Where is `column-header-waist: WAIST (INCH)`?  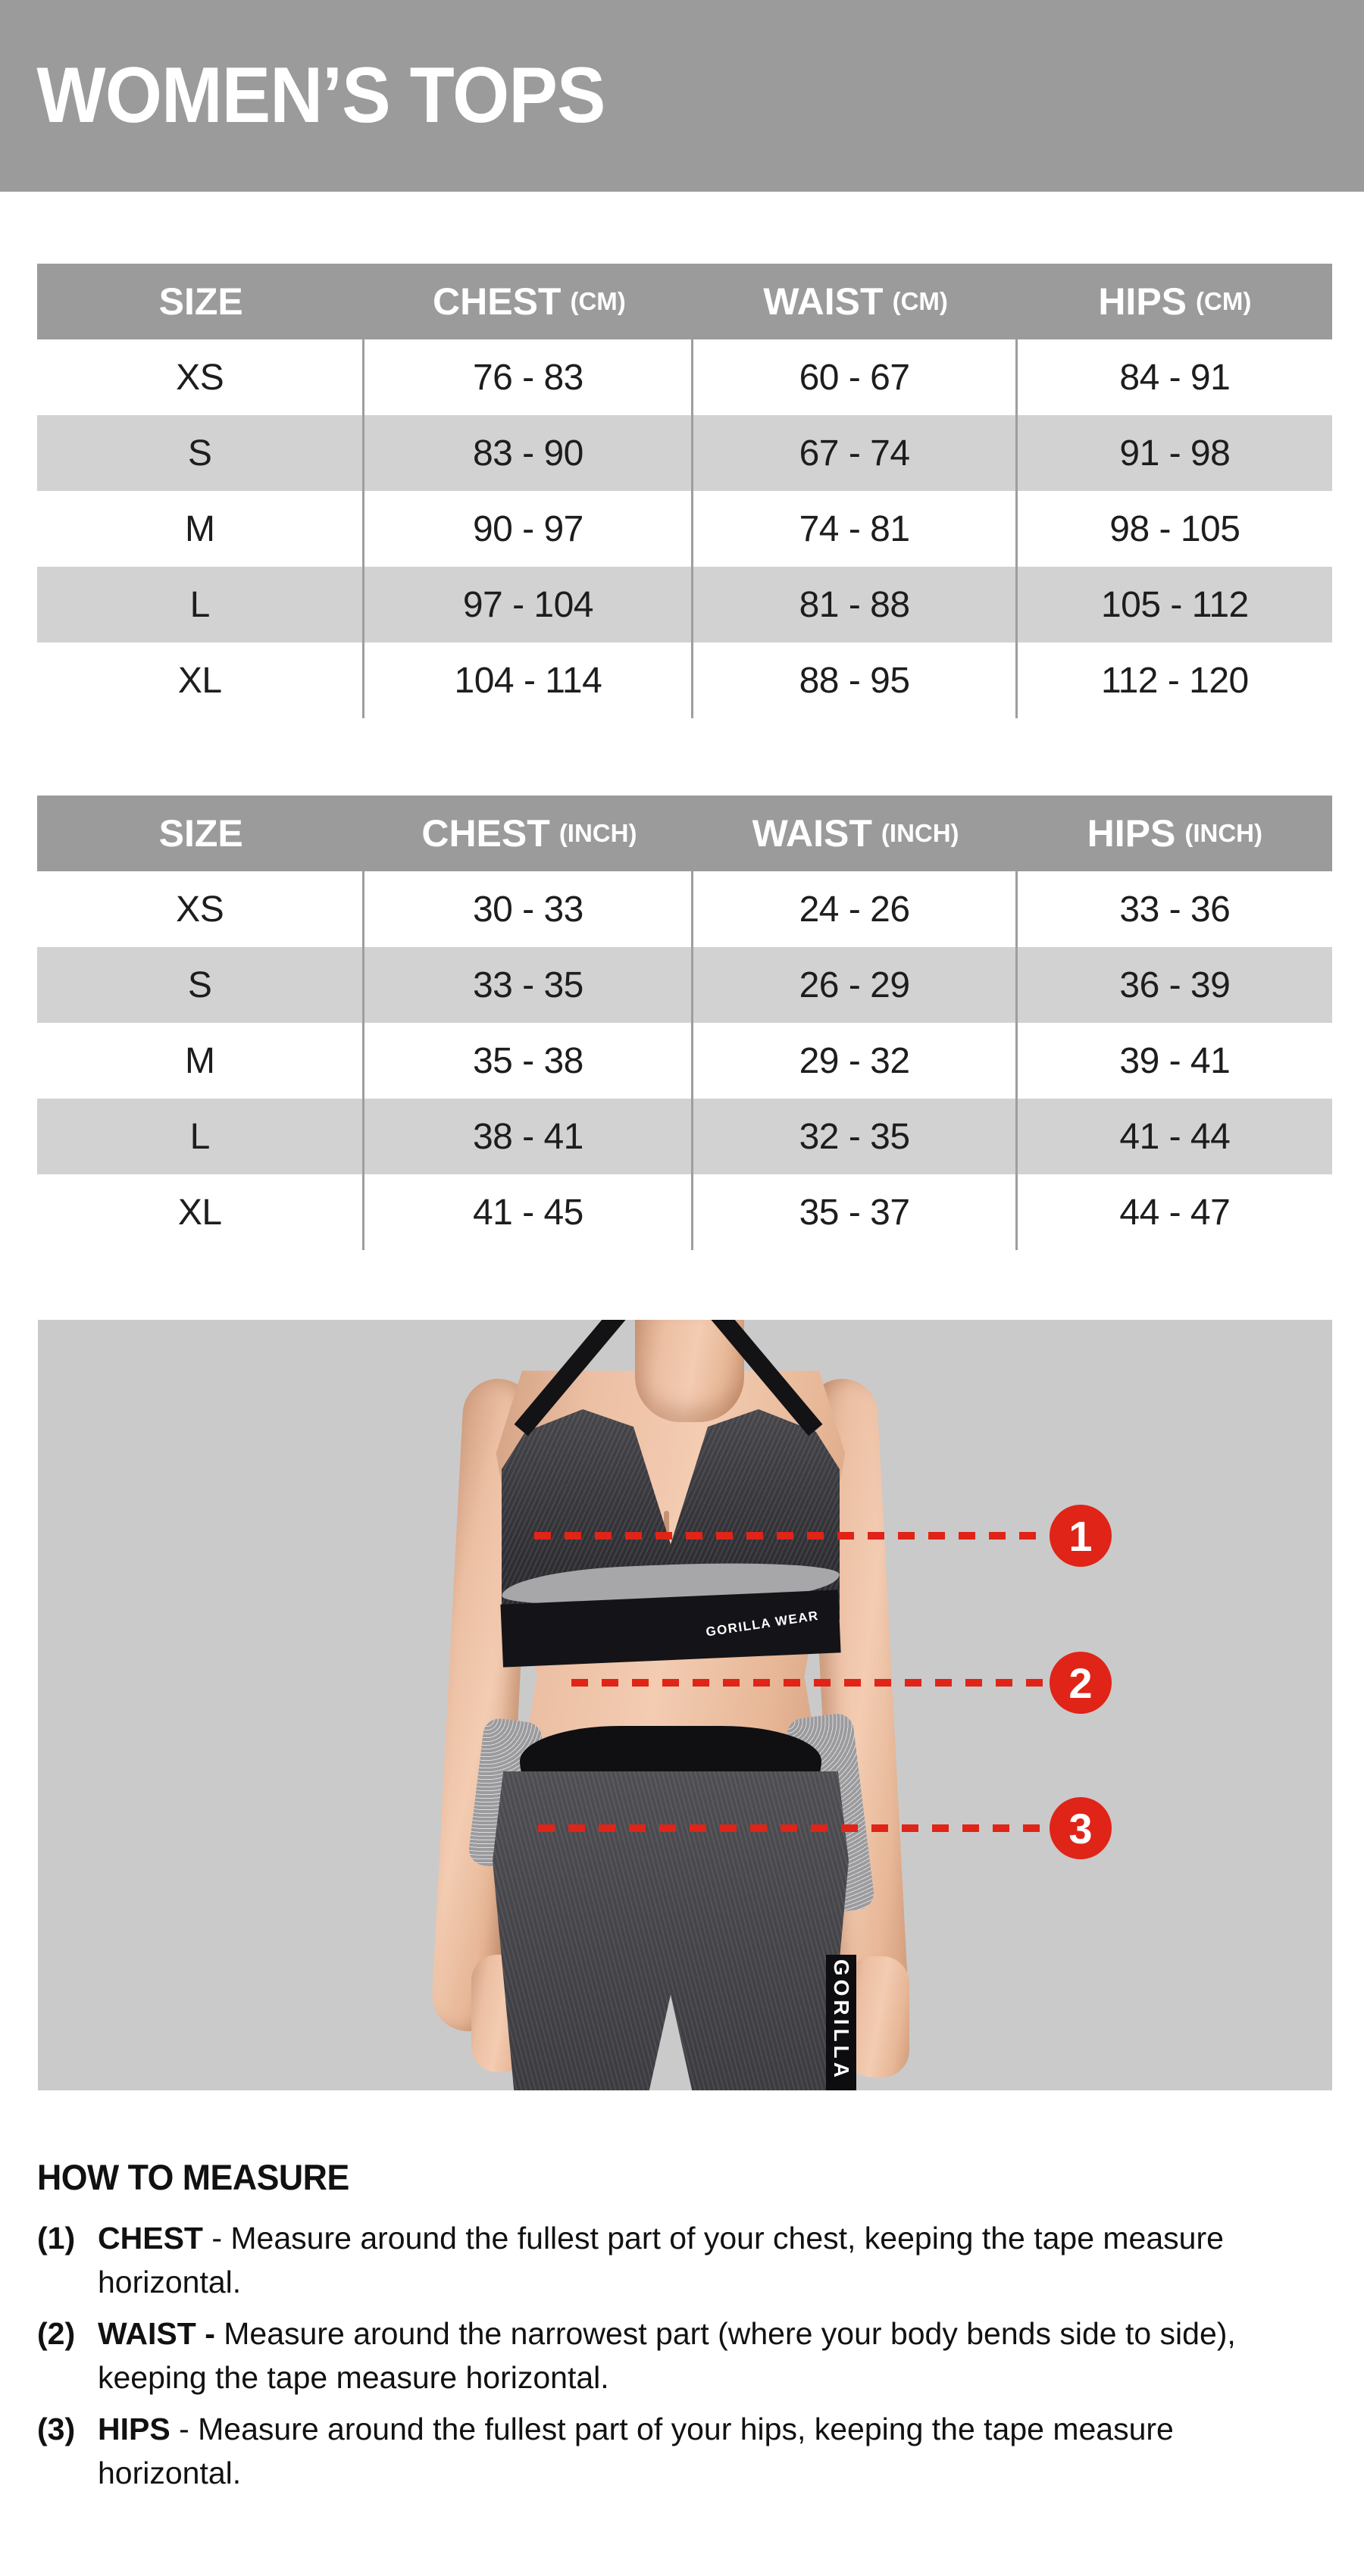
column-header-waist: WAIST (INCH) is located at coordinates (855, 834).